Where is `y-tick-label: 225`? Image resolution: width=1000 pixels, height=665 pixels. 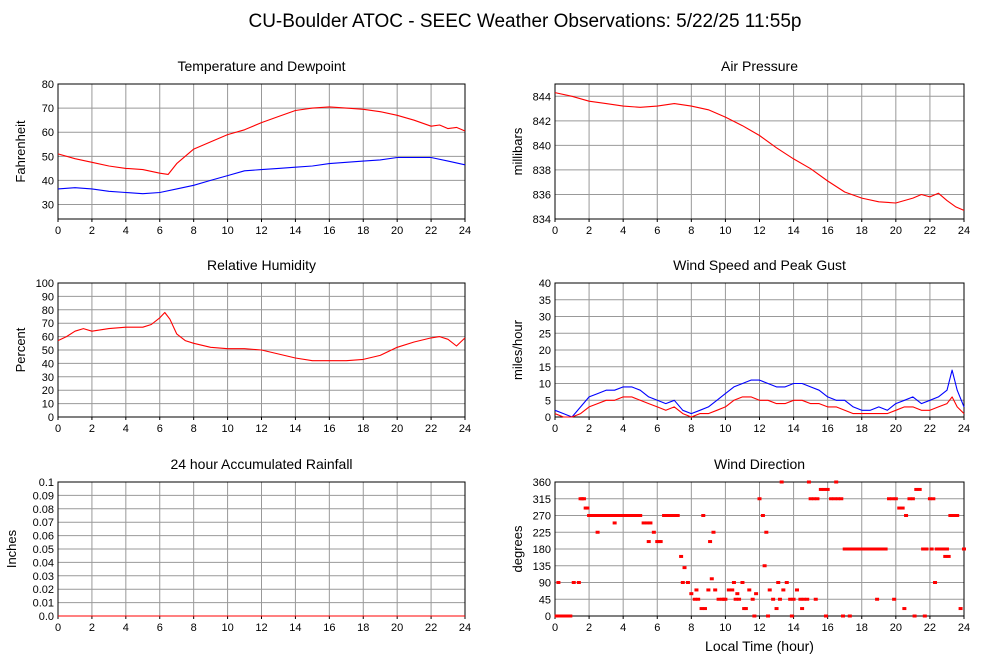
y-tick-label: 225 is located at coordinates (542, 533).